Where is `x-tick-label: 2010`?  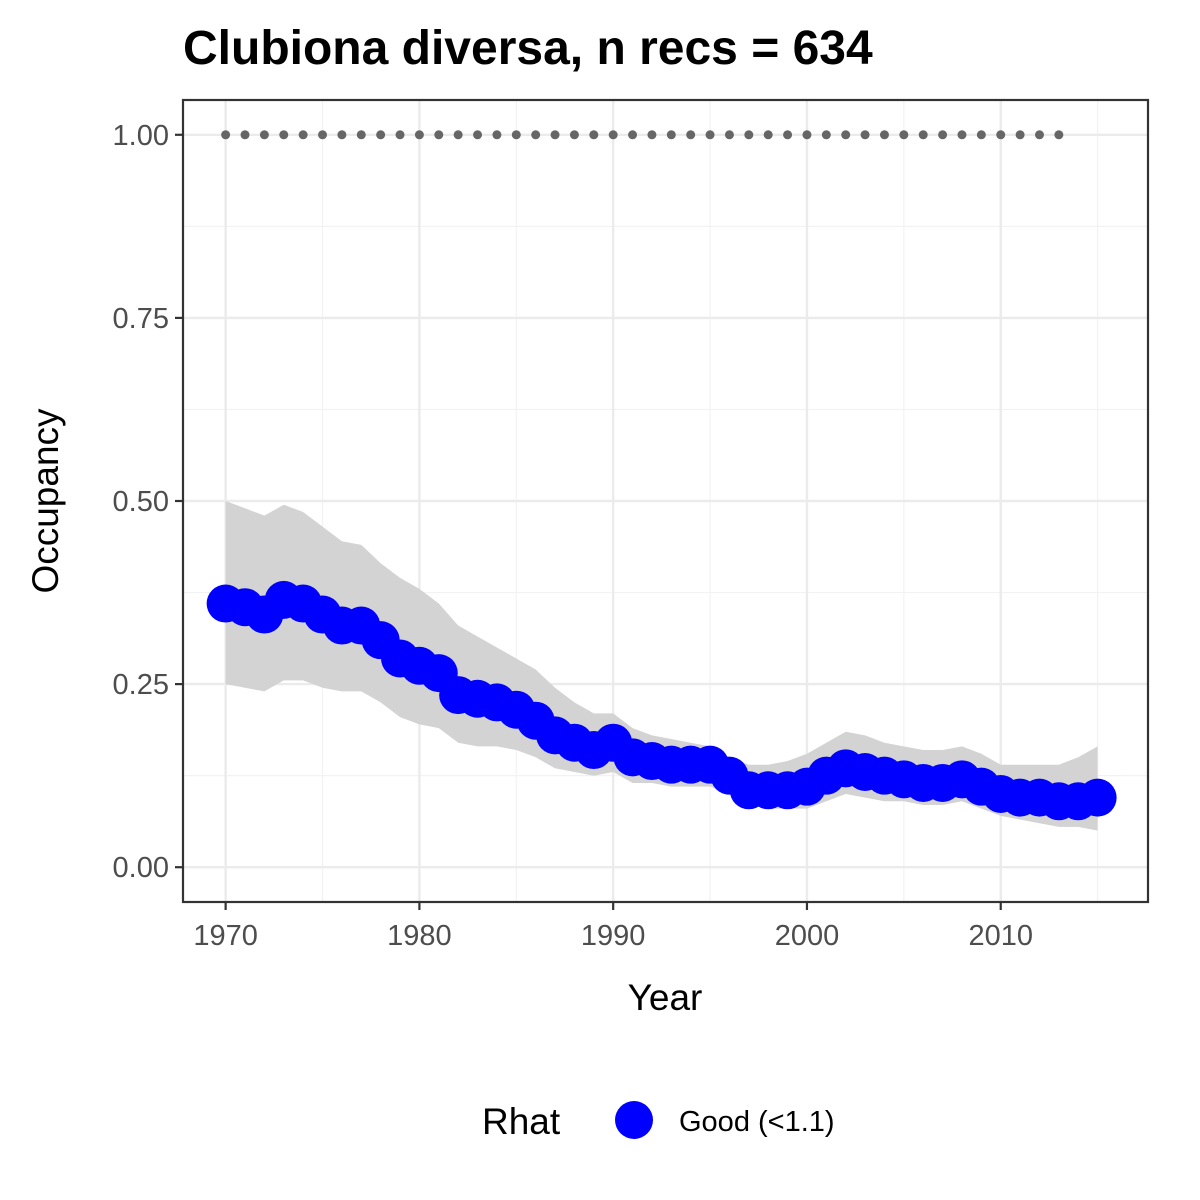
x-tick-label: 2010 is located at coordinates (1000, 936).